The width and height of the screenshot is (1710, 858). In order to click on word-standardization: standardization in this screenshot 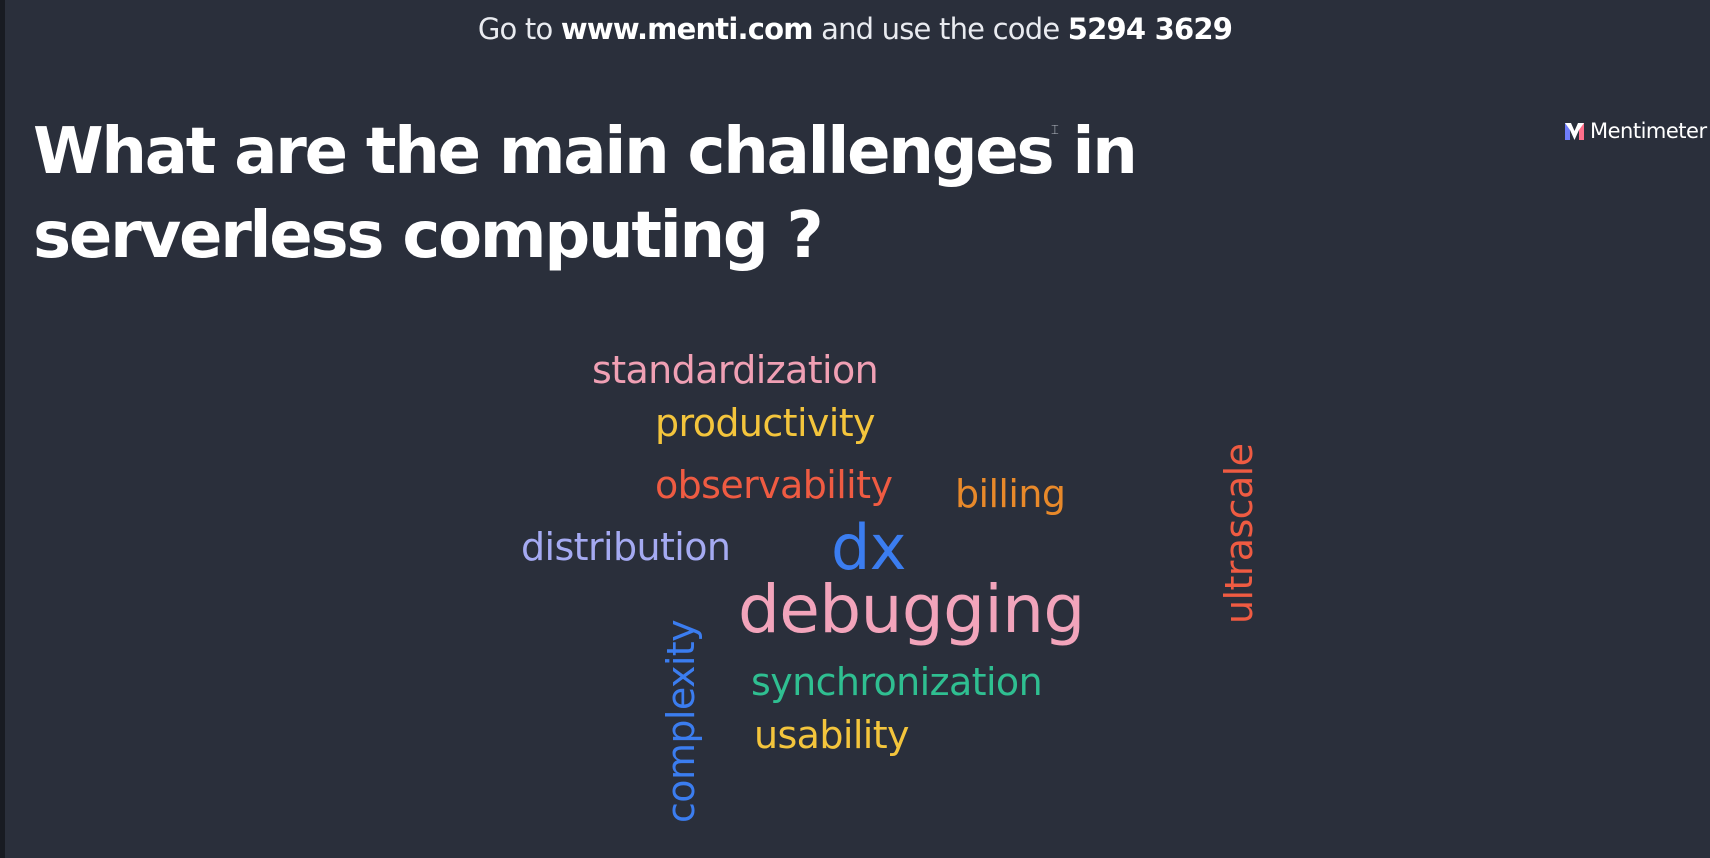, I will do `click(735, 370)`.